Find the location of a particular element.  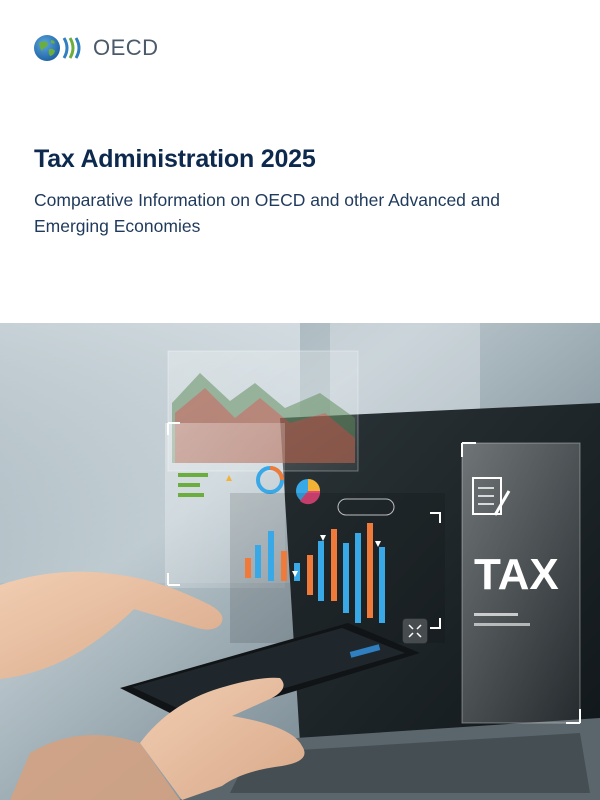

holo-tax-panel: TAX is located at coordinates (521, 583).